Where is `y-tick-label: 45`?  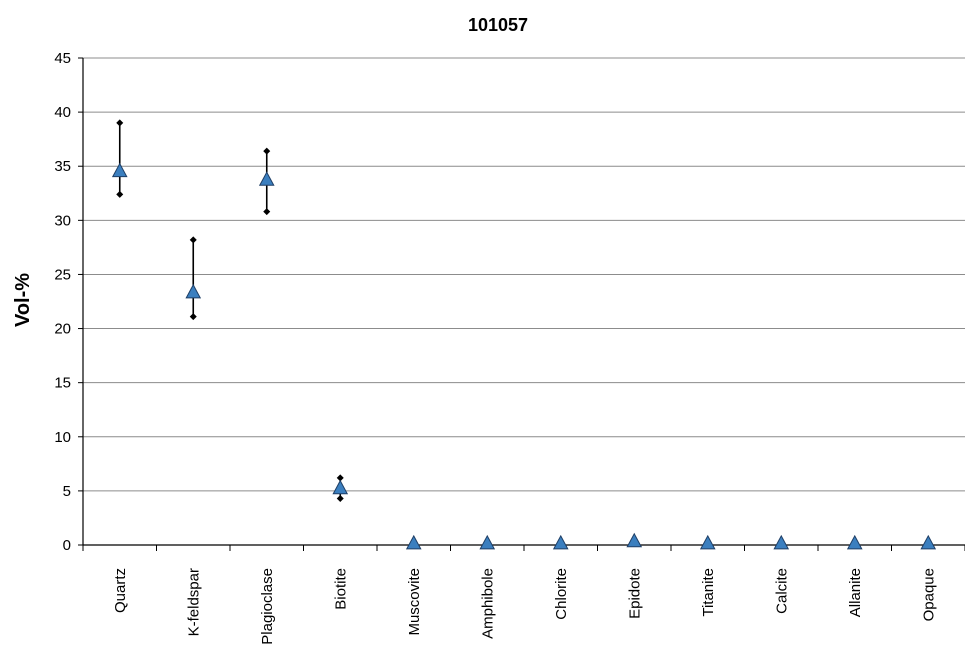
y-tick-label: 45 is located at coordinates (62, 58).